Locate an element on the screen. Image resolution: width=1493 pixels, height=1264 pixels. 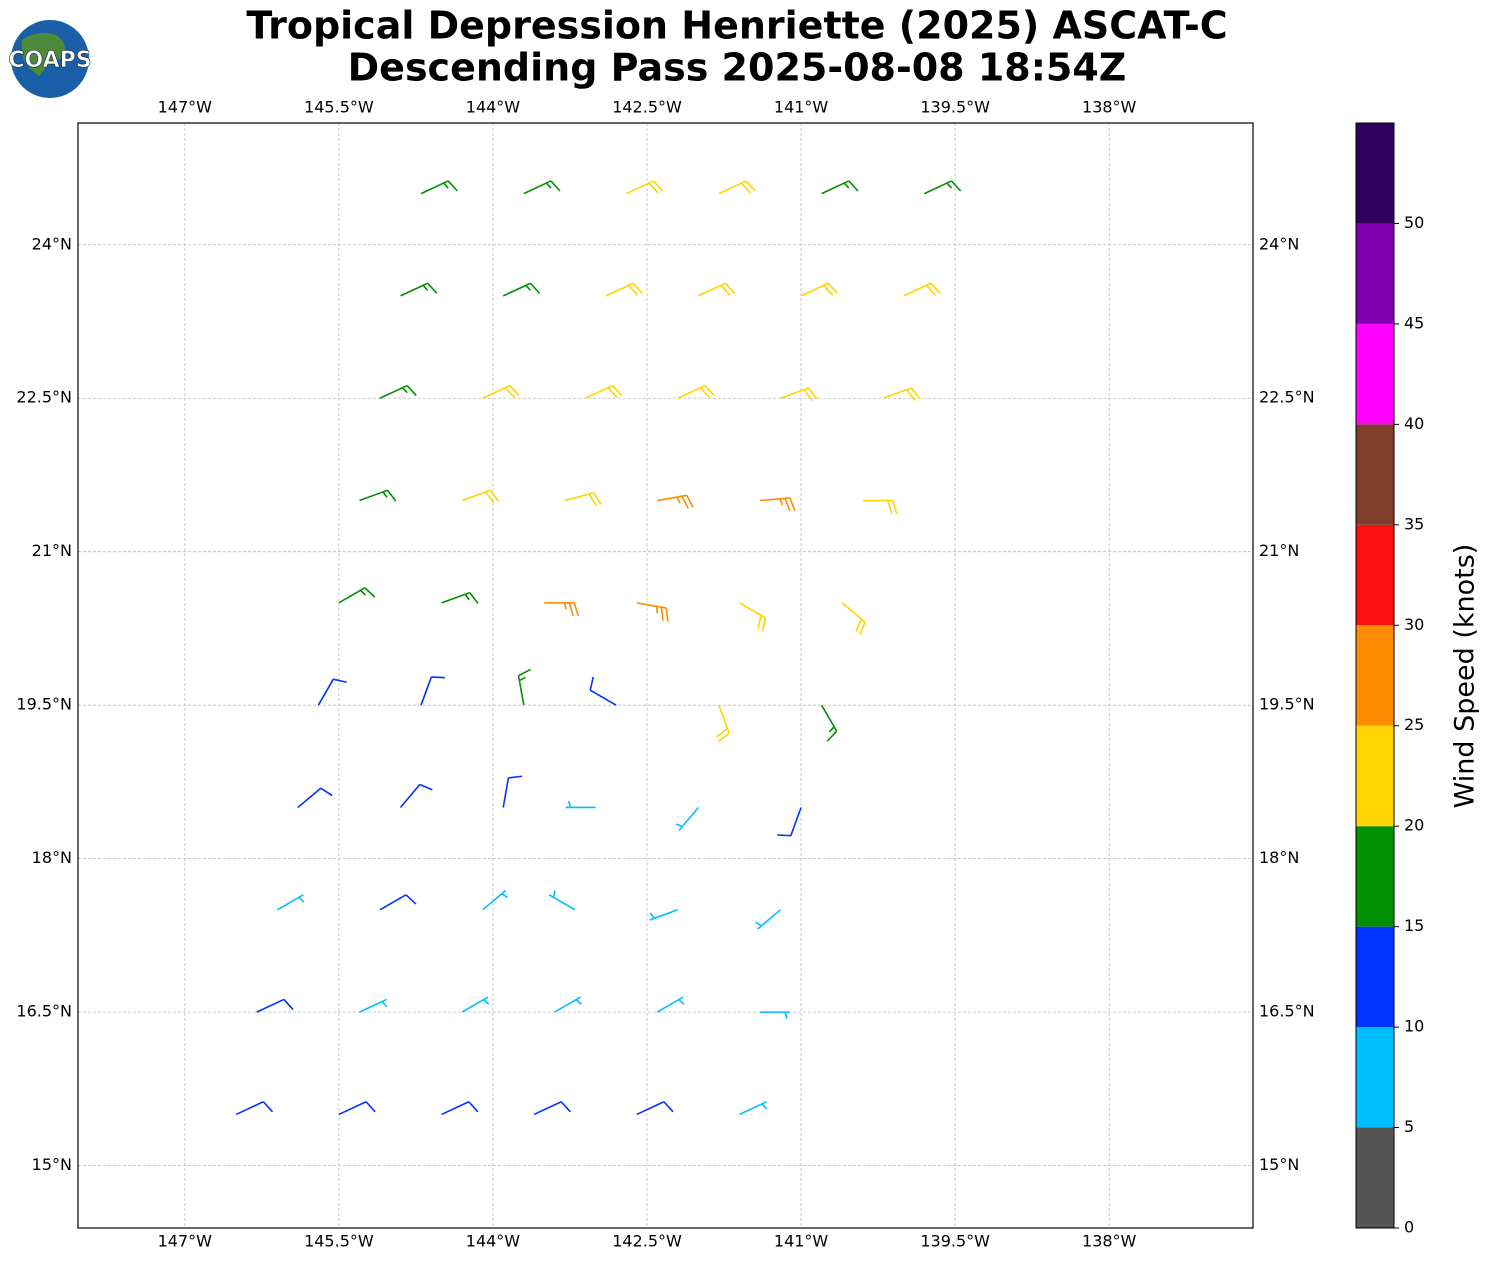
logo-land is located at coordinates (44, 54).